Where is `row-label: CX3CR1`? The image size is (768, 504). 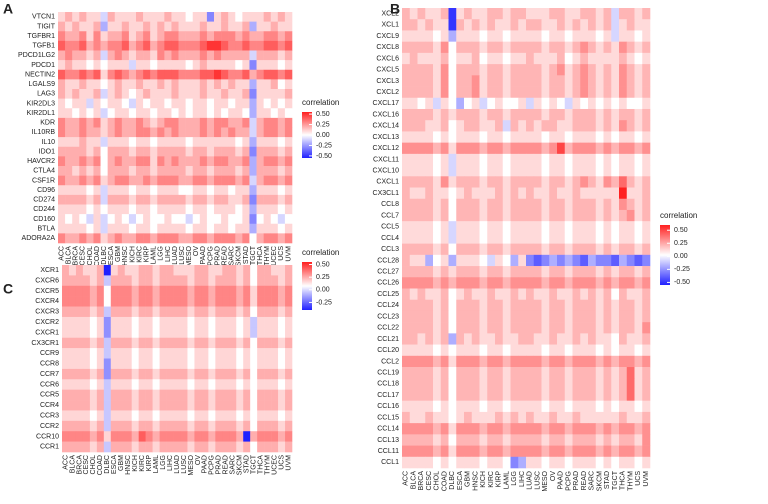
row-label: CX3CR1 is located at coordinates (45, 343).